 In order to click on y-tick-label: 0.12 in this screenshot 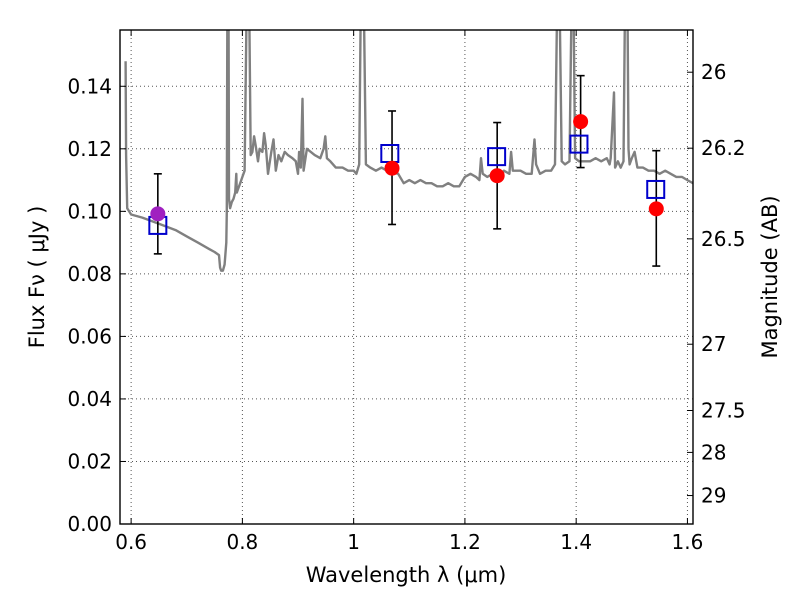, I will do `click(89, 149)`.